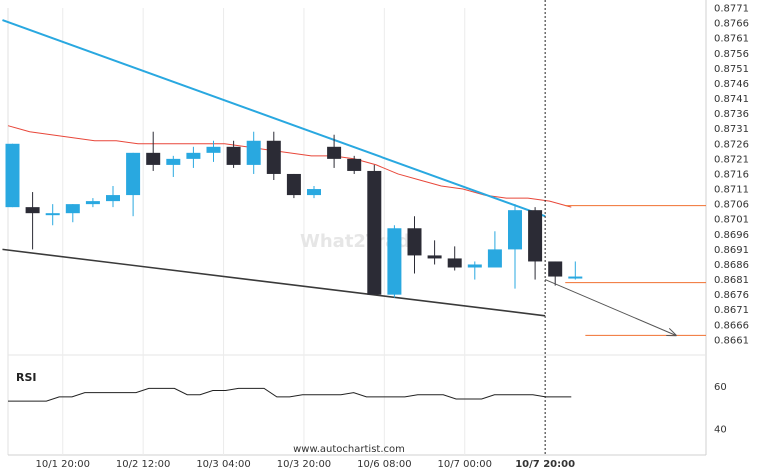  Describe the element at coordinates (731, 24) in the screenshot. I see `y-tick-label: 0.8766` at that location.